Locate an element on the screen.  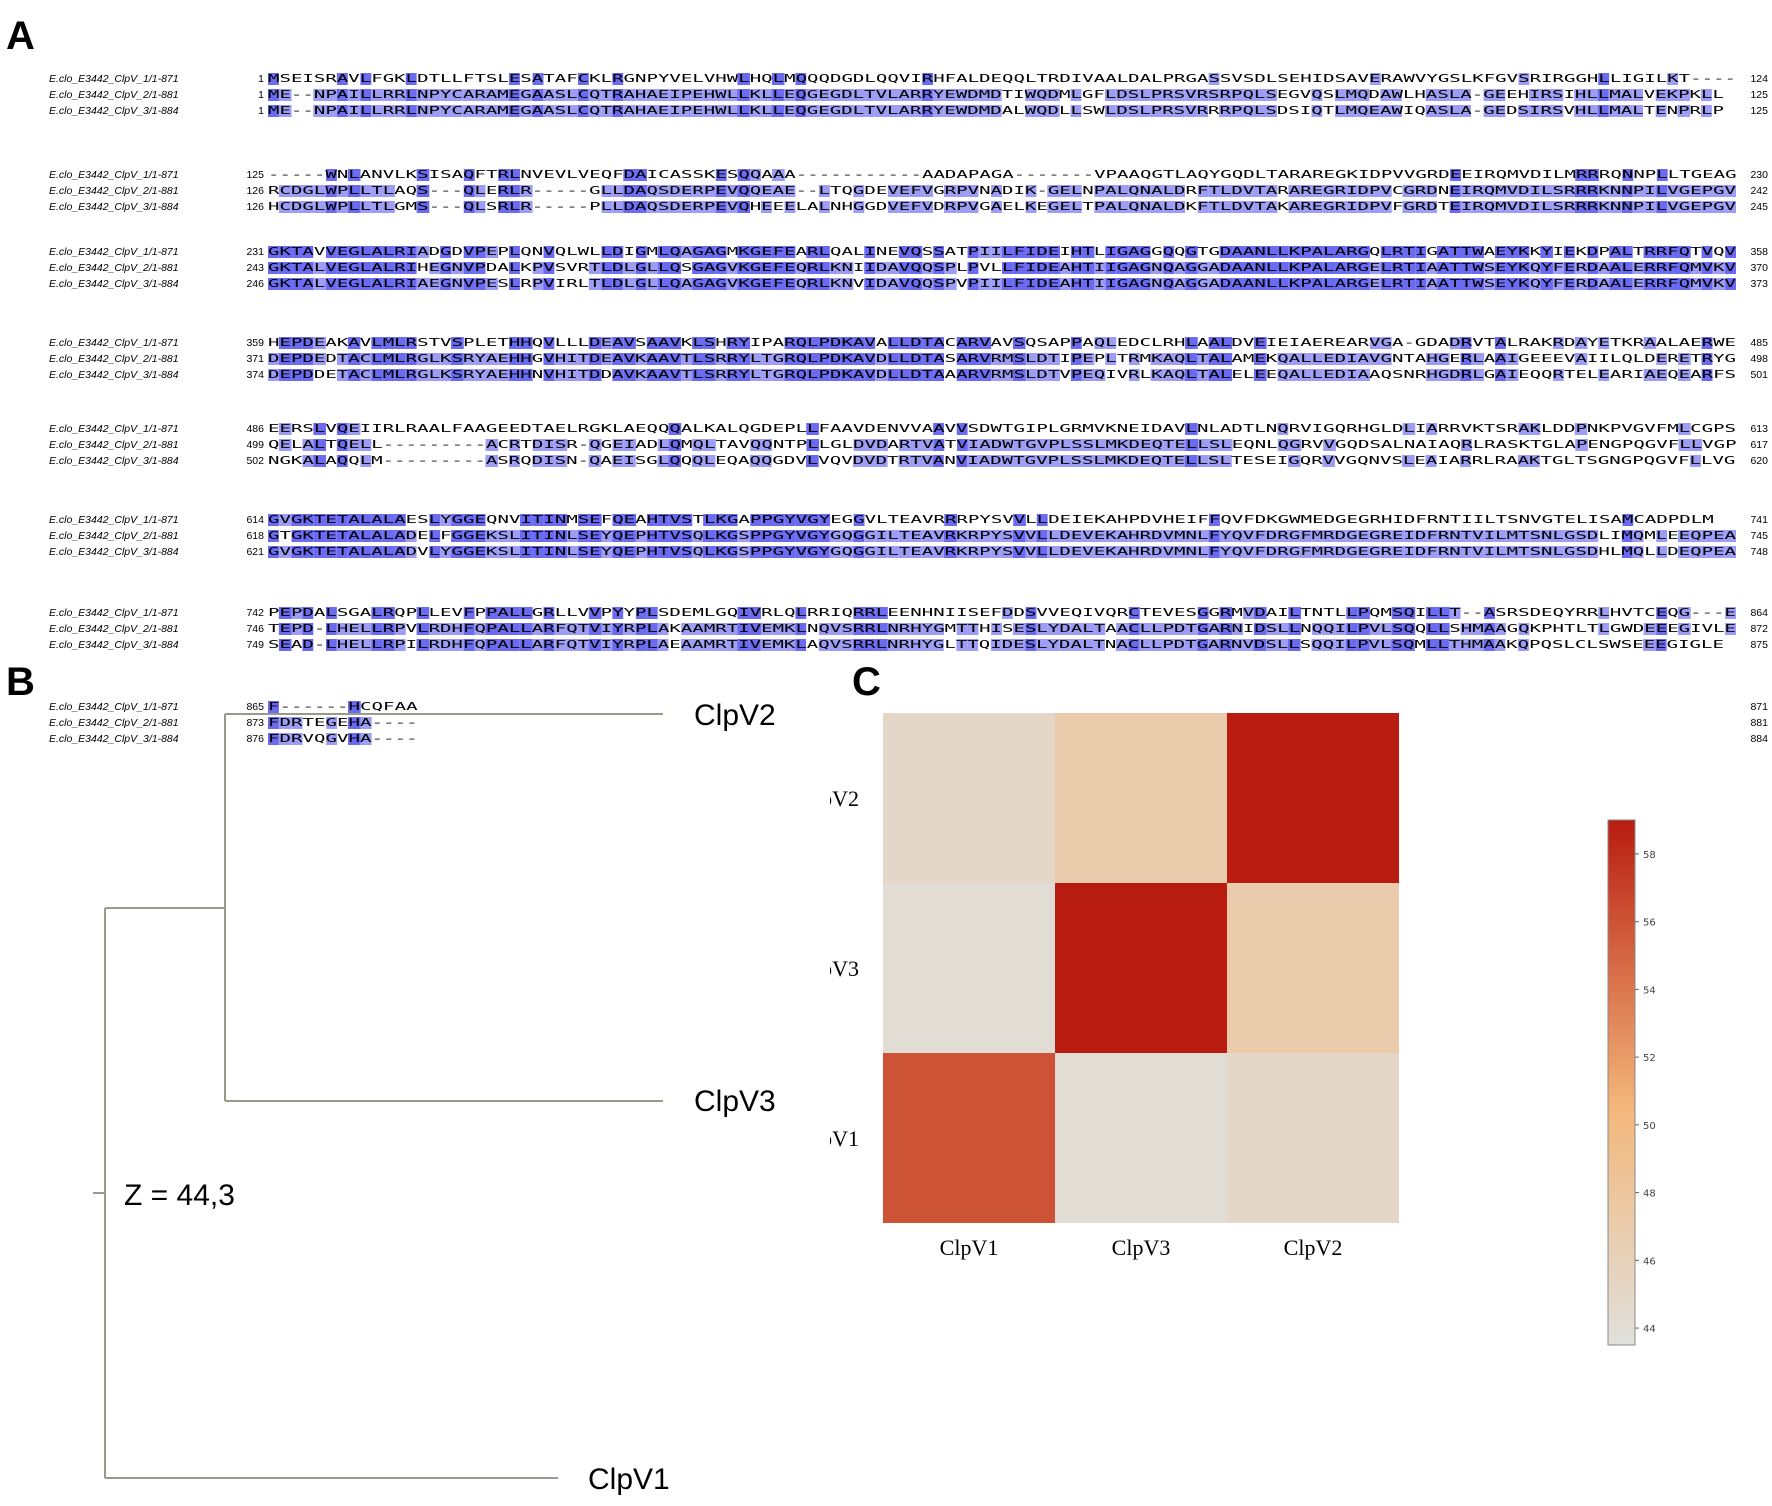
tree-label-clpv3: ClpV3 is located at coordinates (735, 1101).